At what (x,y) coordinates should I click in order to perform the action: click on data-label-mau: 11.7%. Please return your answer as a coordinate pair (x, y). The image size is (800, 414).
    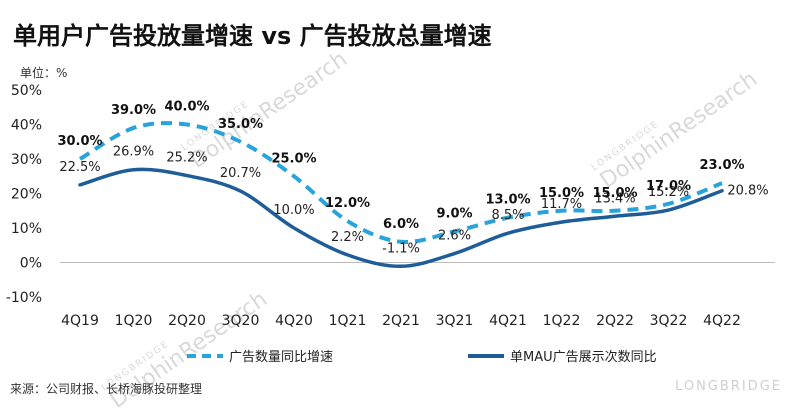
    Looking at the image, I should click on (561, 204).